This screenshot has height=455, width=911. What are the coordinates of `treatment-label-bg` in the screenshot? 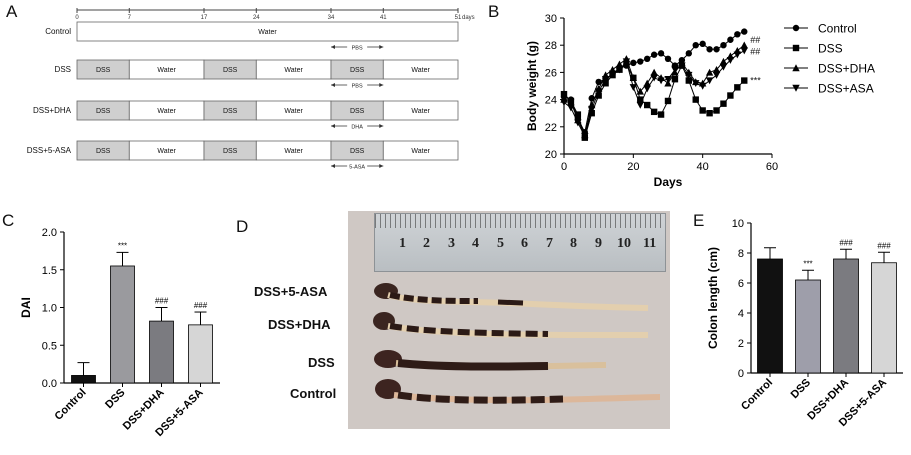 It's located at (357, 166).